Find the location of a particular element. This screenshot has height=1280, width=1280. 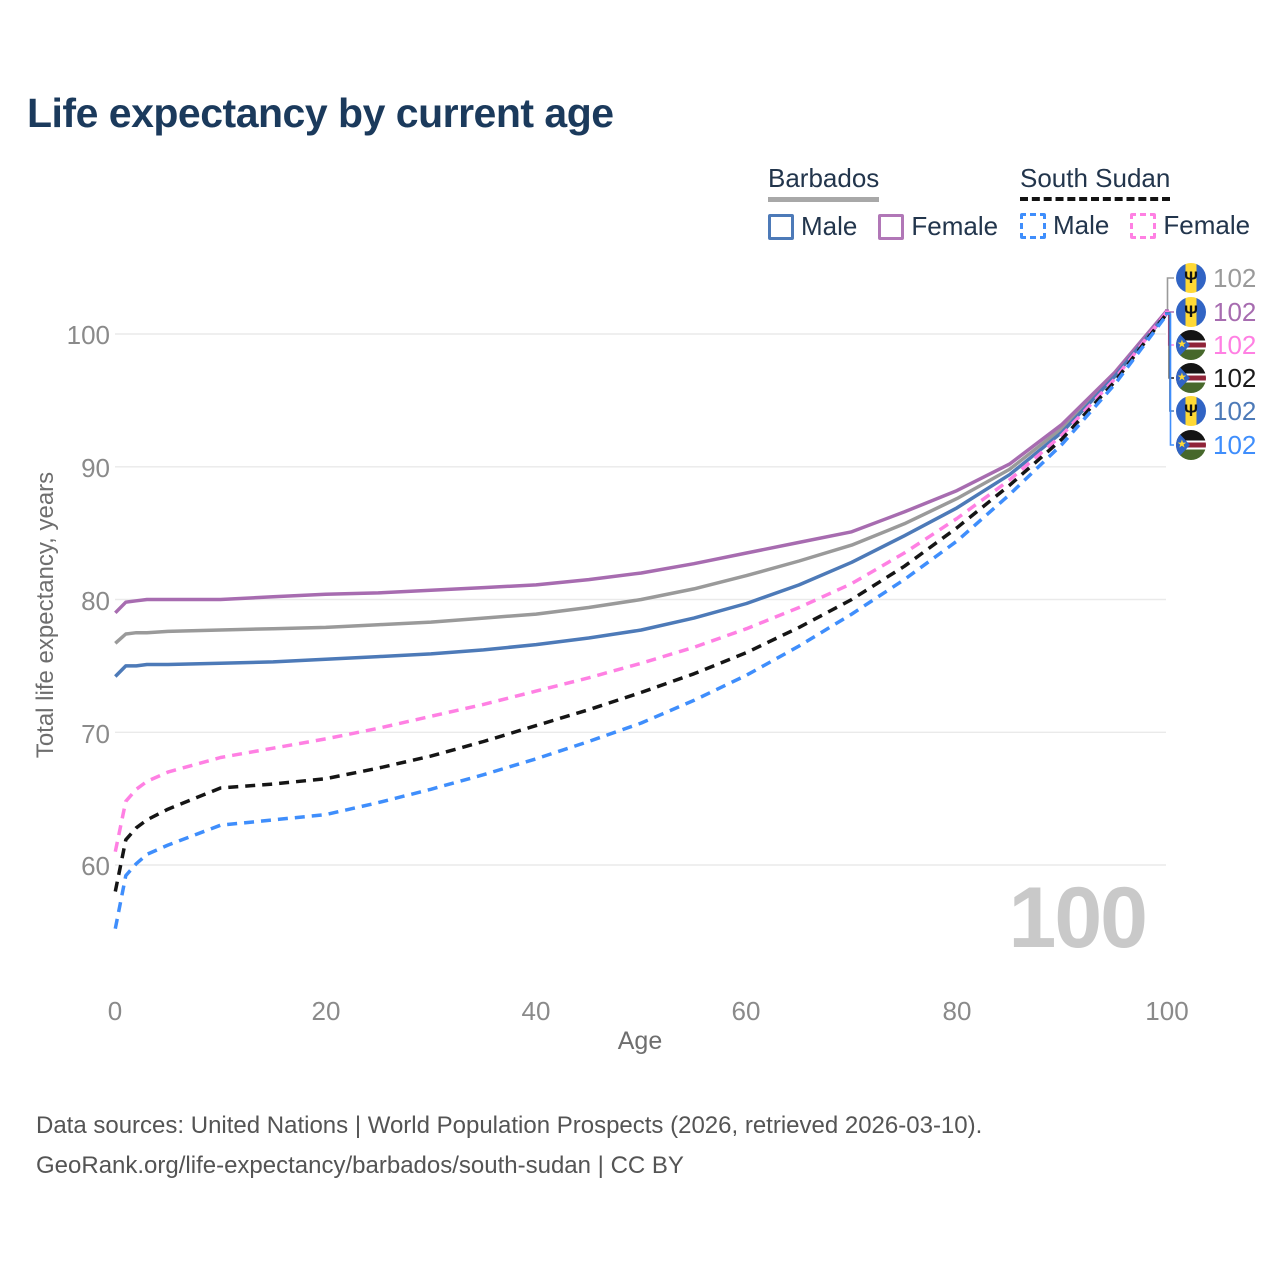

checkbox-south-sudan-male is located at coordinates (1033, 225).